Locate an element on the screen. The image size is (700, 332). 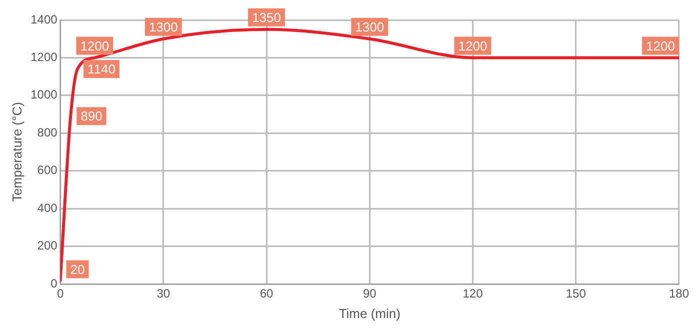
x-axis-title: Time (min) is located at coordinates (369, 313).